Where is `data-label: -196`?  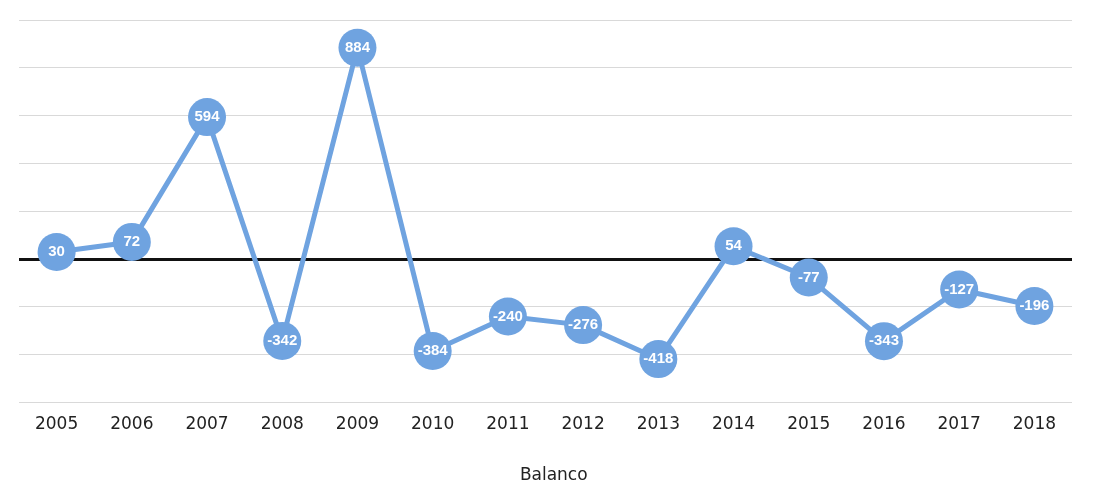
data-label: -196 is located at coordinates (1034, 305).